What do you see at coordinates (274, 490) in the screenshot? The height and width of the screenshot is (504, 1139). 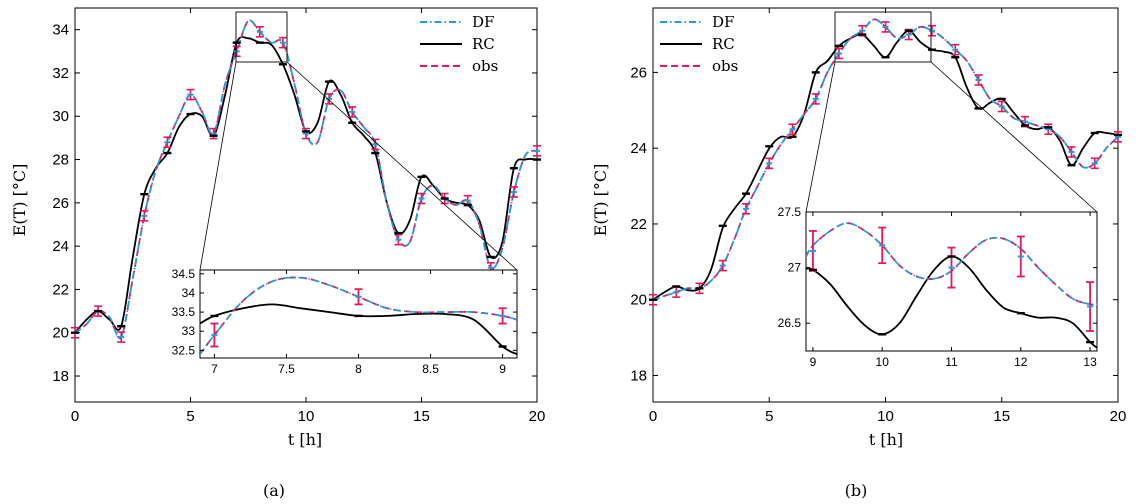 I see `panel-a-caption: (a)` at bounding box center [274, 490].